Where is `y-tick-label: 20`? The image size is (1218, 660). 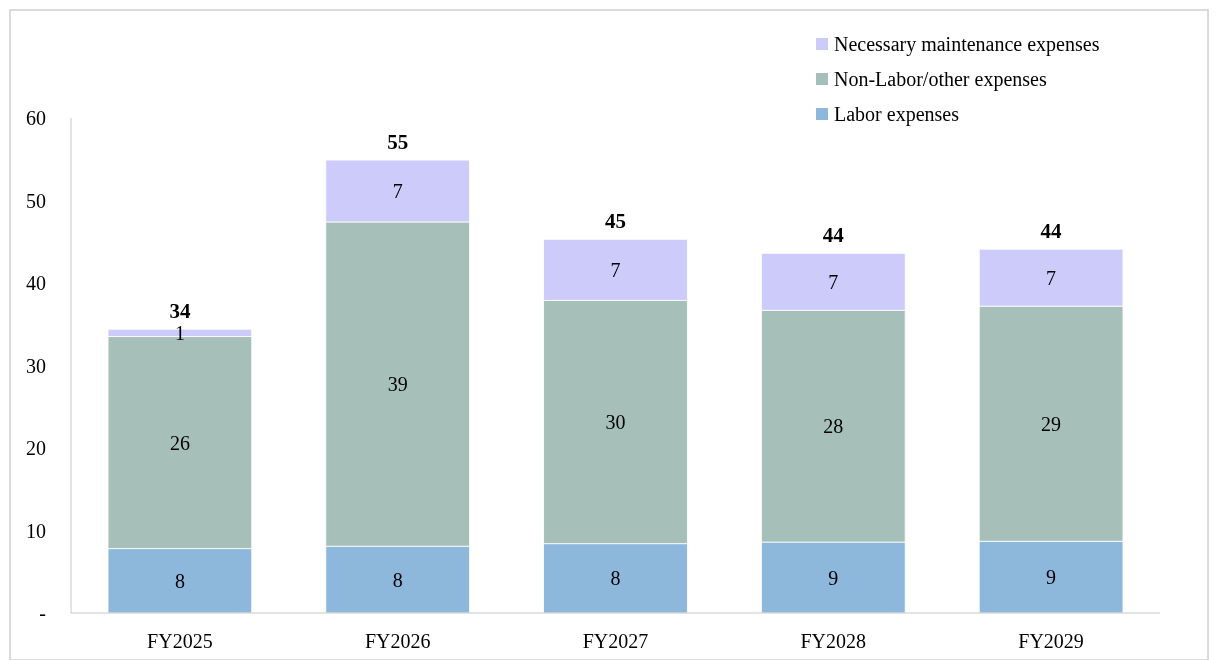 y-tick-label: 20 is located at coordinates (36, 448).